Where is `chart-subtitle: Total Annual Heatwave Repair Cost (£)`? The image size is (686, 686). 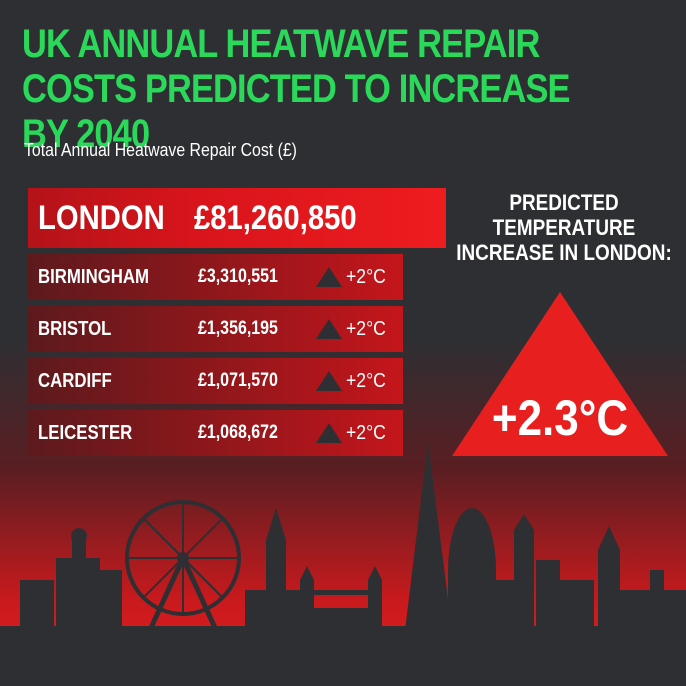
chart-subtitle: Total Annual Heatwave Repair Cost (£) is located at coordinates (160, 150).